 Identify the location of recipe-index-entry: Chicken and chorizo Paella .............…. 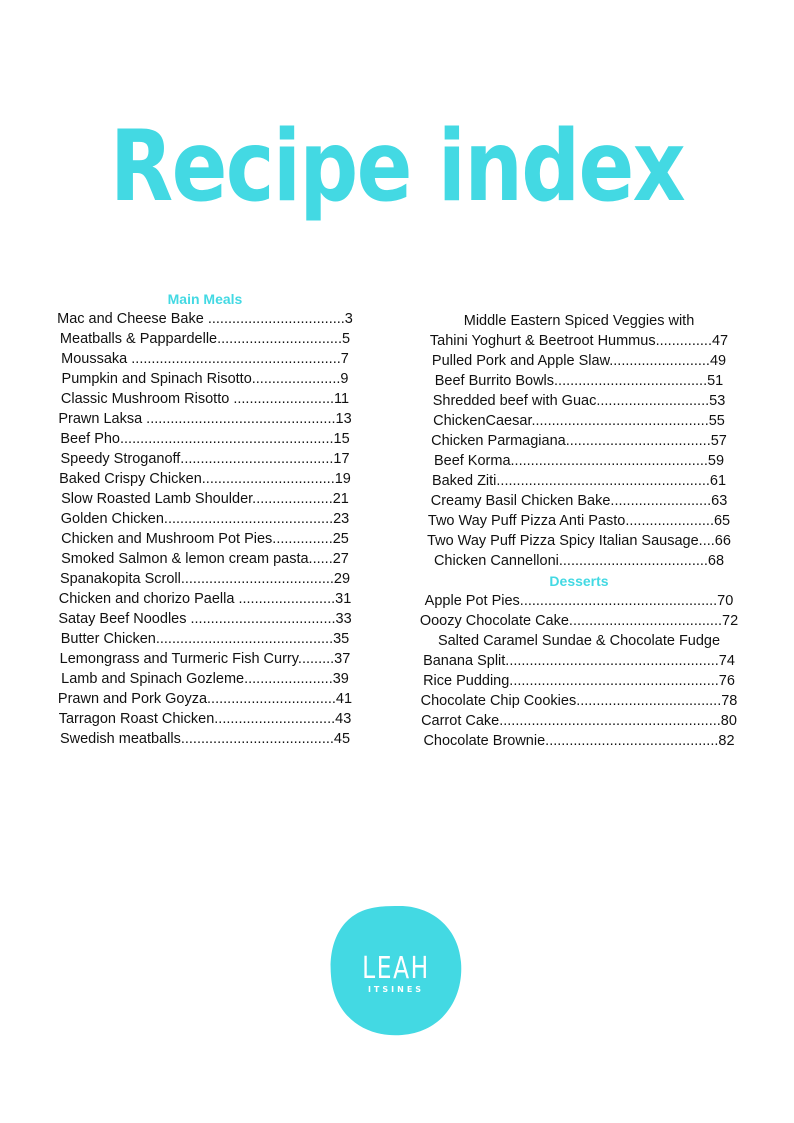
(205, 599).